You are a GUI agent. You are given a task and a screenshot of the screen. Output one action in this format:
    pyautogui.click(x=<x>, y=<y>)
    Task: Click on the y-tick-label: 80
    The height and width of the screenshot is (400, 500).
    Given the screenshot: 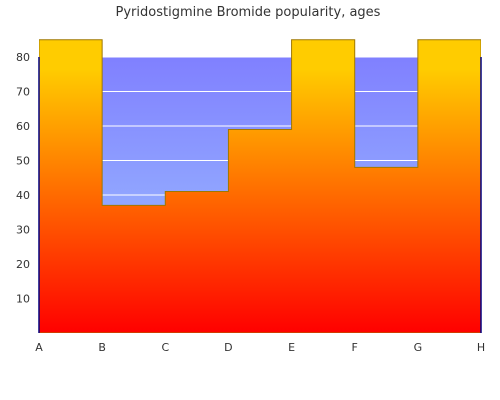 What is the action you would take?
    pyautogui.click(x=23, y=57)
    